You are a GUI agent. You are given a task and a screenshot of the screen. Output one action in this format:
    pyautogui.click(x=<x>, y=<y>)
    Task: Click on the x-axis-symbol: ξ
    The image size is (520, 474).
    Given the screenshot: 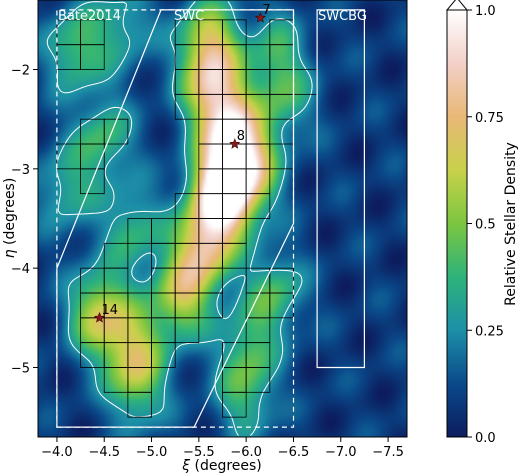 What is the action you would take?
    pyautogui.click(x=185, y=466)
    